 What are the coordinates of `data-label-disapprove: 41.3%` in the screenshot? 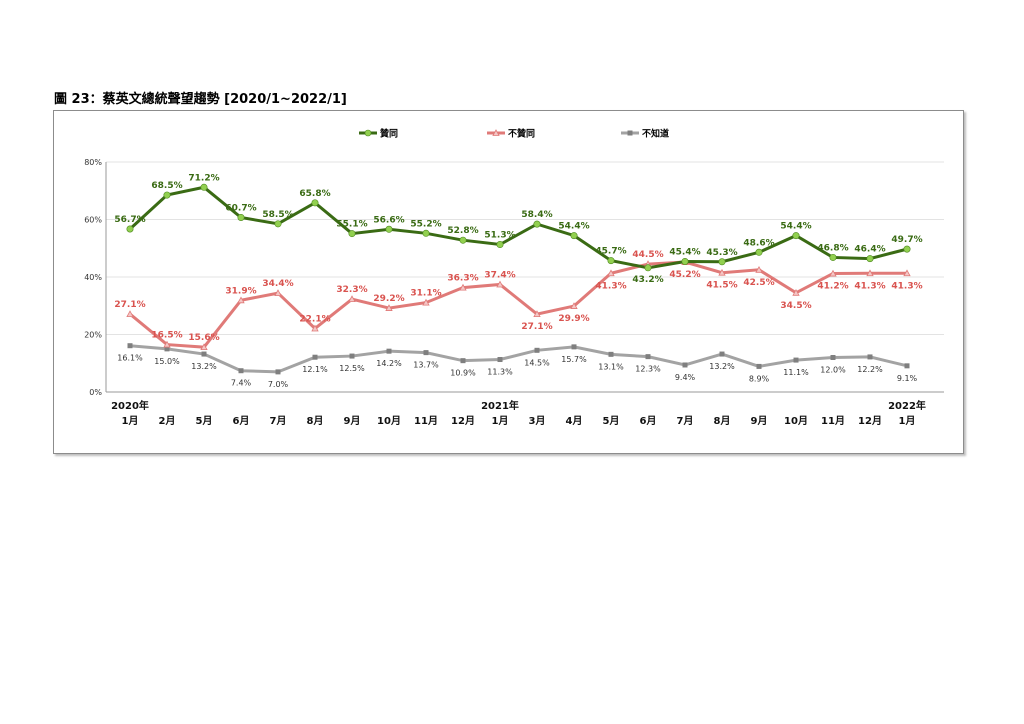 It's located at (869, 286).